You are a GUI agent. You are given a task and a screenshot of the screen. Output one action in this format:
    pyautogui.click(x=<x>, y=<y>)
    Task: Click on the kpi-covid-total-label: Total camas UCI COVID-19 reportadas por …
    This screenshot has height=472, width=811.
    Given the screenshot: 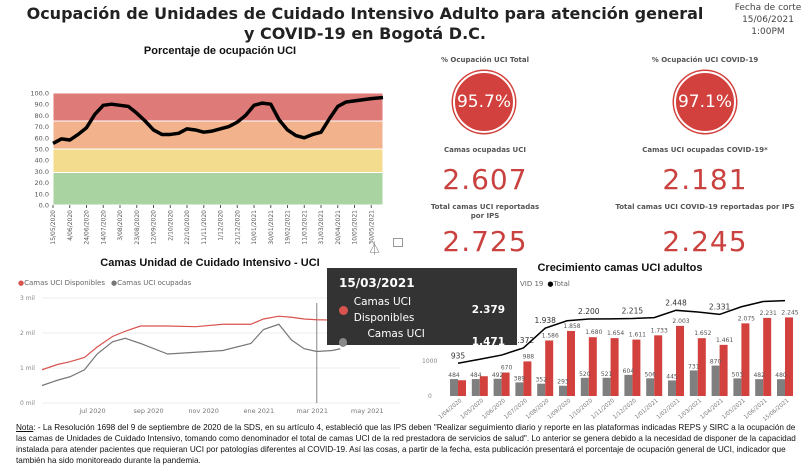 What is the action you would take?
    pyautogui.click(x=705, y=207)
    